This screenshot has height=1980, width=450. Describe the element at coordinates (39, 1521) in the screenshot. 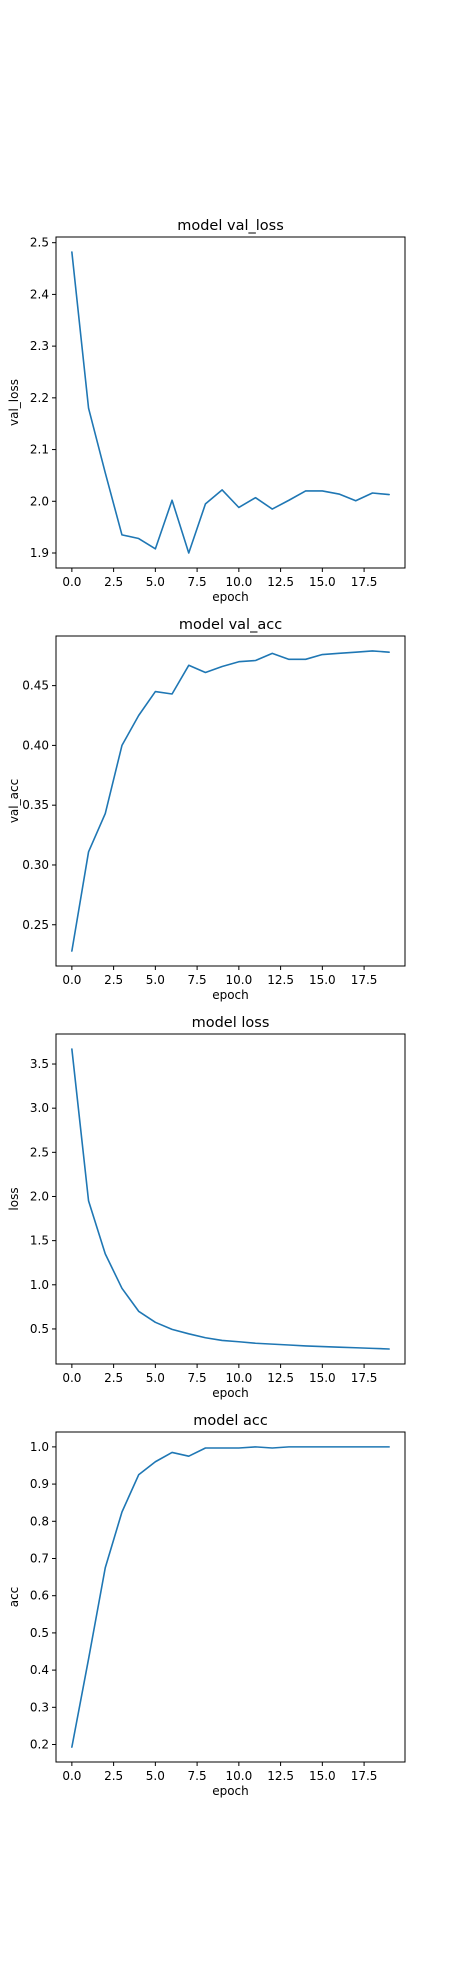

I see `y-tick-label: 0.8` at that location.